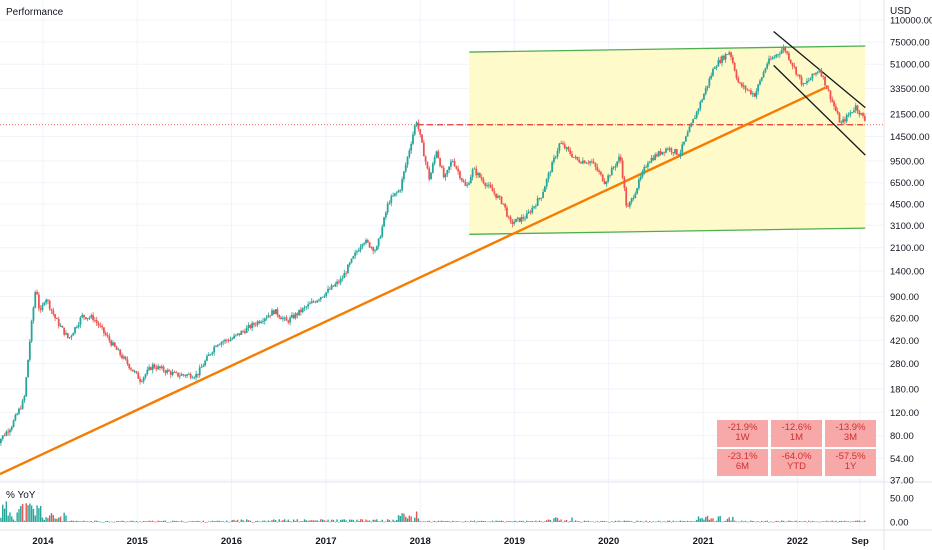 The width and height of the screenshot is (932, 550). I want to click on time-tick-label: Sep, so click(860, 541).